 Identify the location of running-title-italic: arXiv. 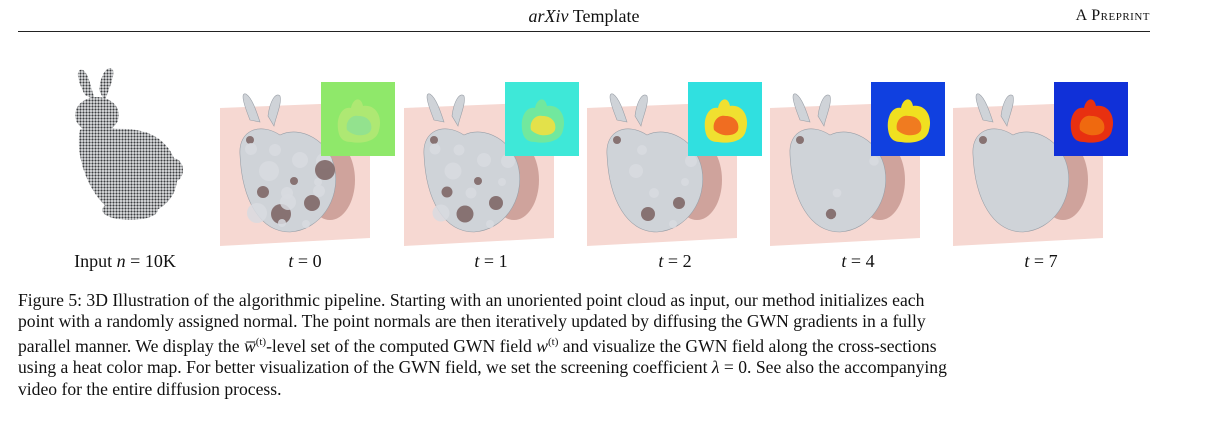
(548, 16).